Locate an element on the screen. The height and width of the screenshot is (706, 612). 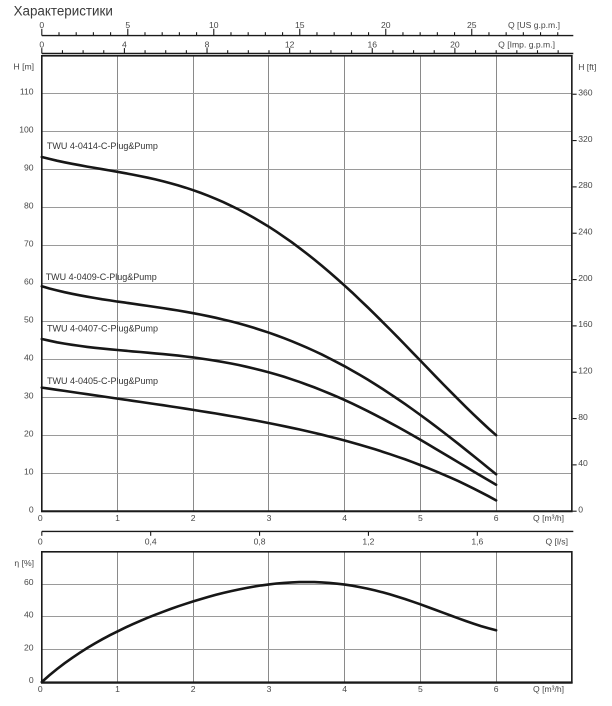
svg-text: 15 is located at coordinates (300, 25).